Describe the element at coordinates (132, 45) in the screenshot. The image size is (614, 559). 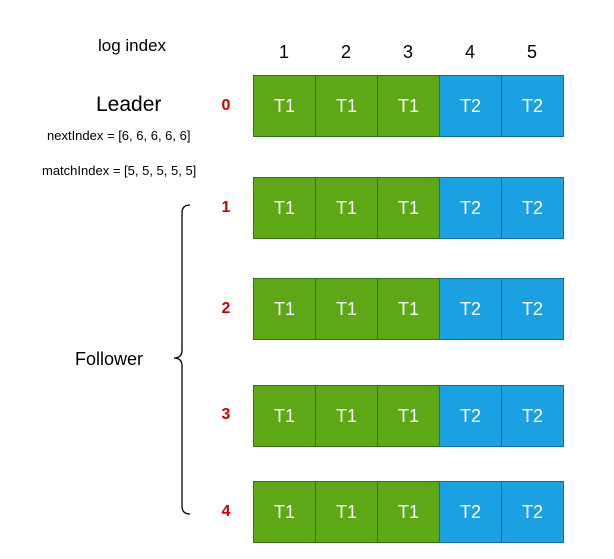
I see `log-index-label: log index` at that location.